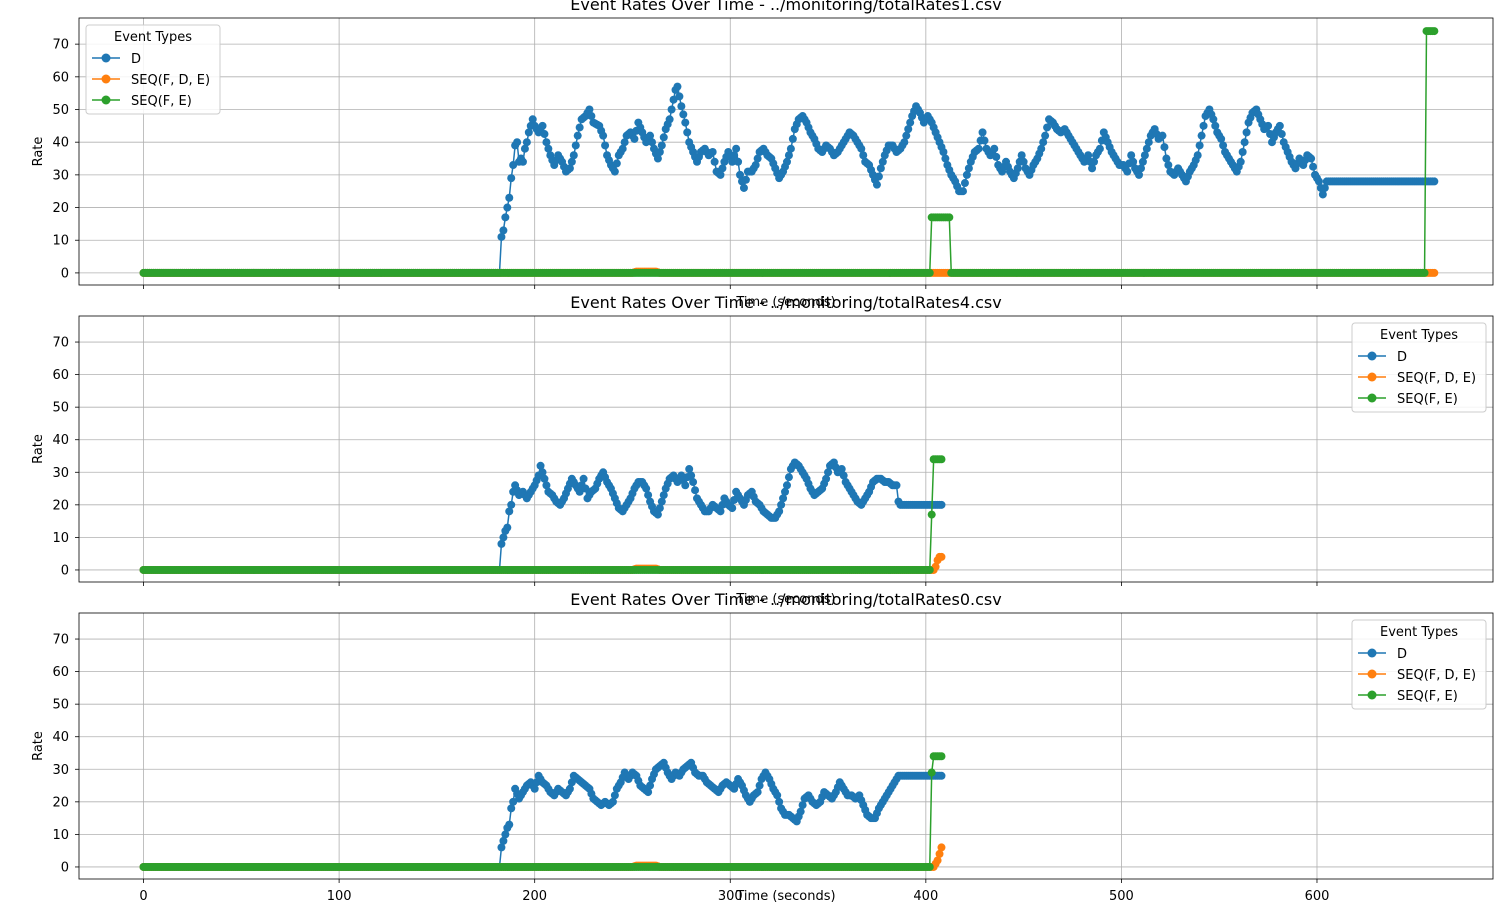  I want to click on legend-entry: D, so click(1402, 357).